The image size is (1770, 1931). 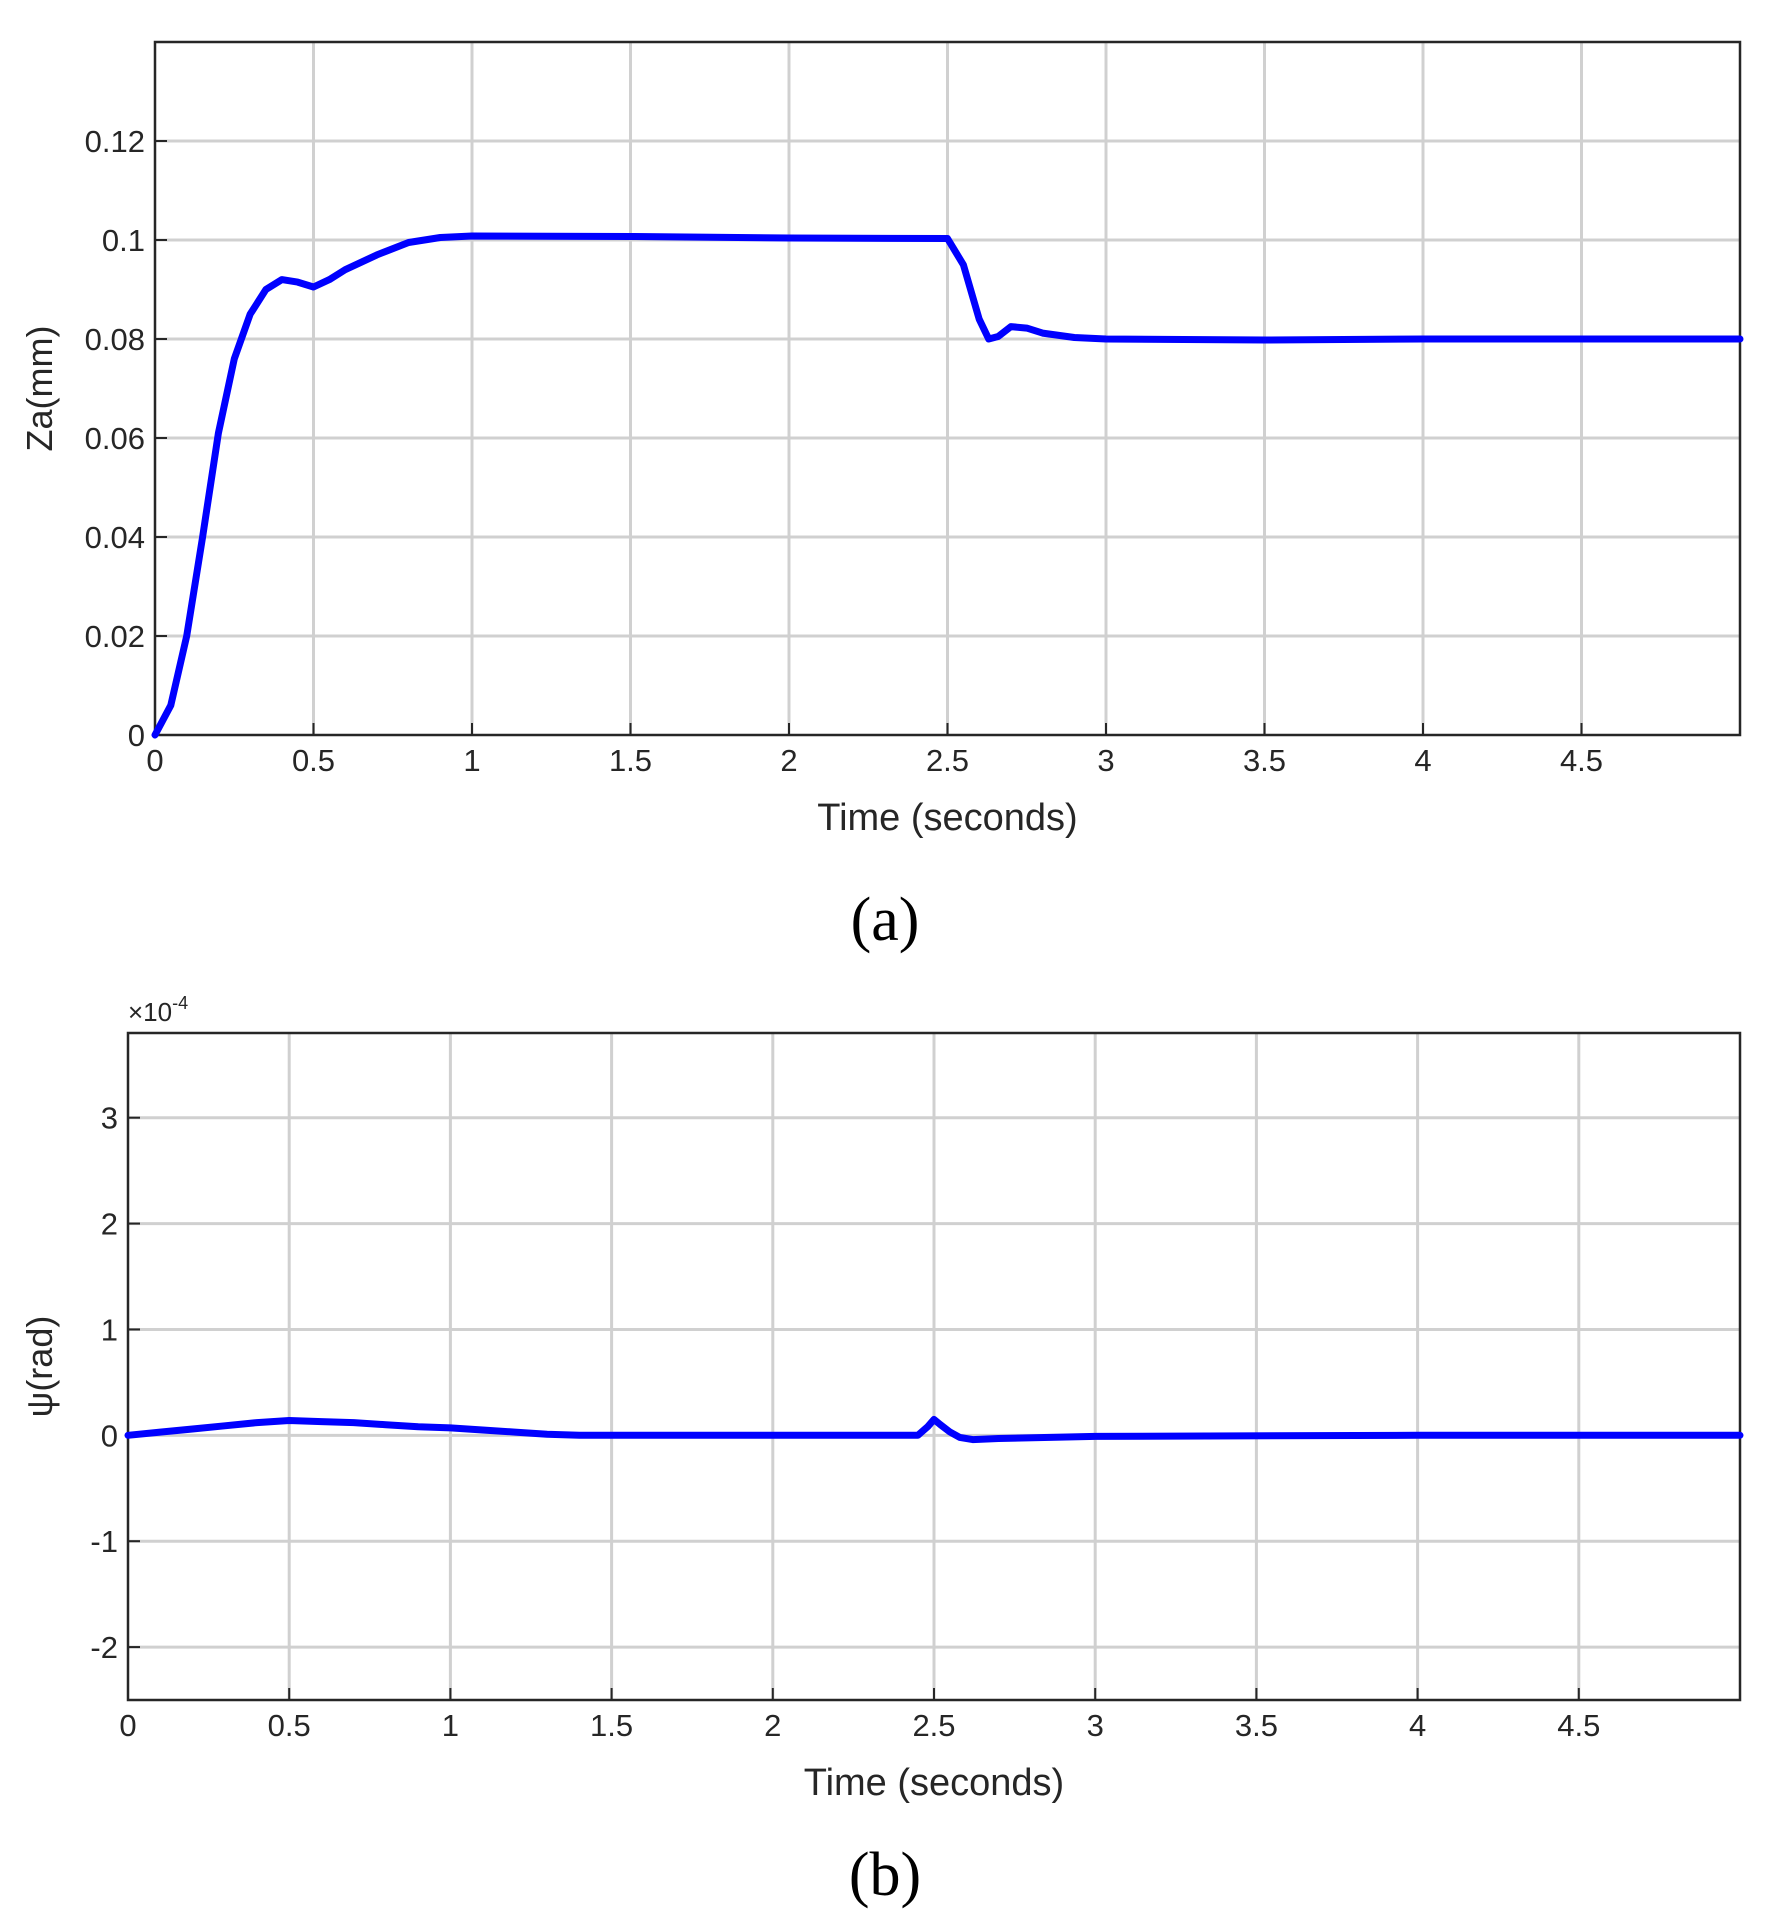 I want to click on y-axis-label: Za(mm), so click(x=39, y=389).